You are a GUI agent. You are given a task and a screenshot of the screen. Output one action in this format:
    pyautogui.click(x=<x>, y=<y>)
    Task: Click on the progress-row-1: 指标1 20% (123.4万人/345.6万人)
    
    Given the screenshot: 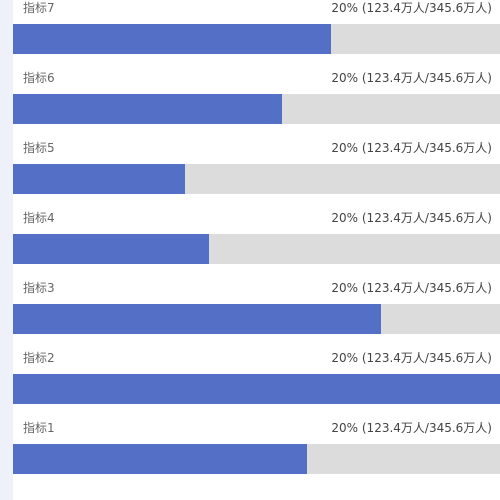 What is the action you would take?
    pyautogui.click(x=256, y=455)
    